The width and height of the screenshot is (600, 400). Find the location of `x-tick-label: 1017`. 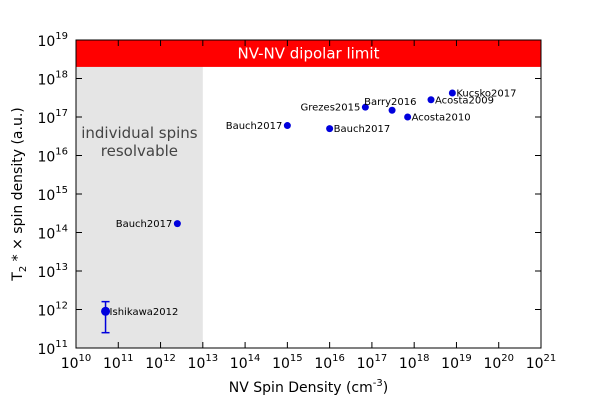

x-tick-label: 1017 is located at coordinates (372, 362).